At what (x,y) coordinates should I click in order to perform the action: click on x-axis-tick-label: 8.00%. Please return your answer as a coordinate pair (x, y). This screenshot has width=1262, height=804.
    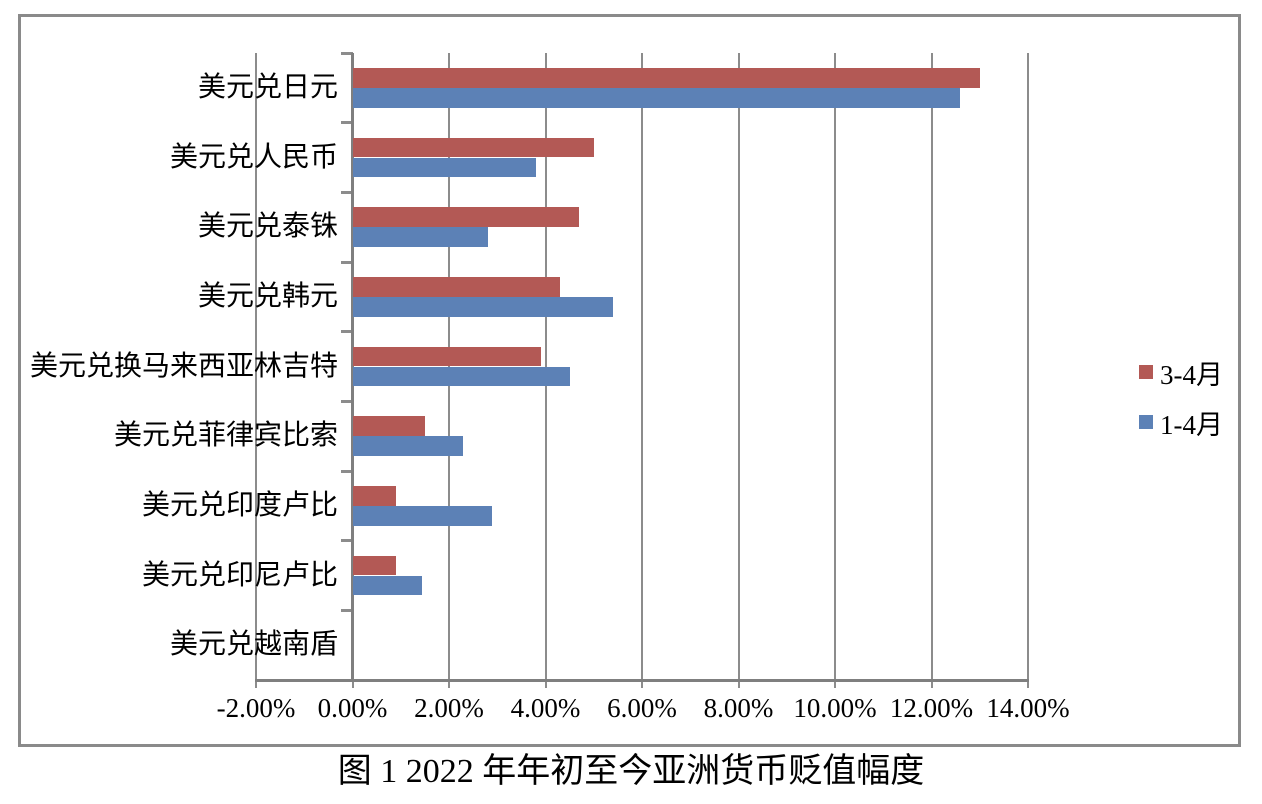
    Looking at the image, I should click on (738, 708).